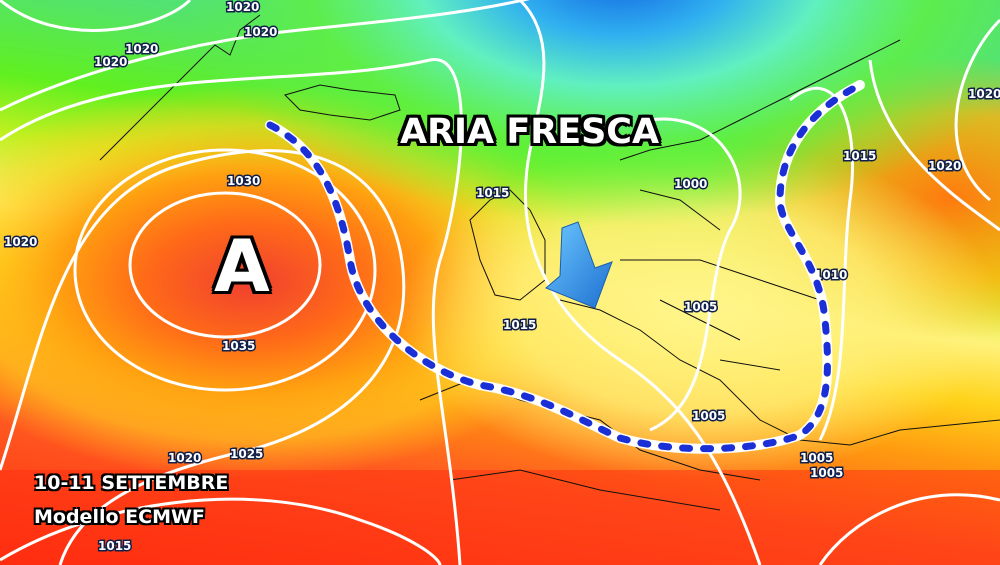 This screenshot has height=565, width=1000. Describe the element at coordinates (246, 454) in the screenshot. I see `isobar-label: 1025` at that location.